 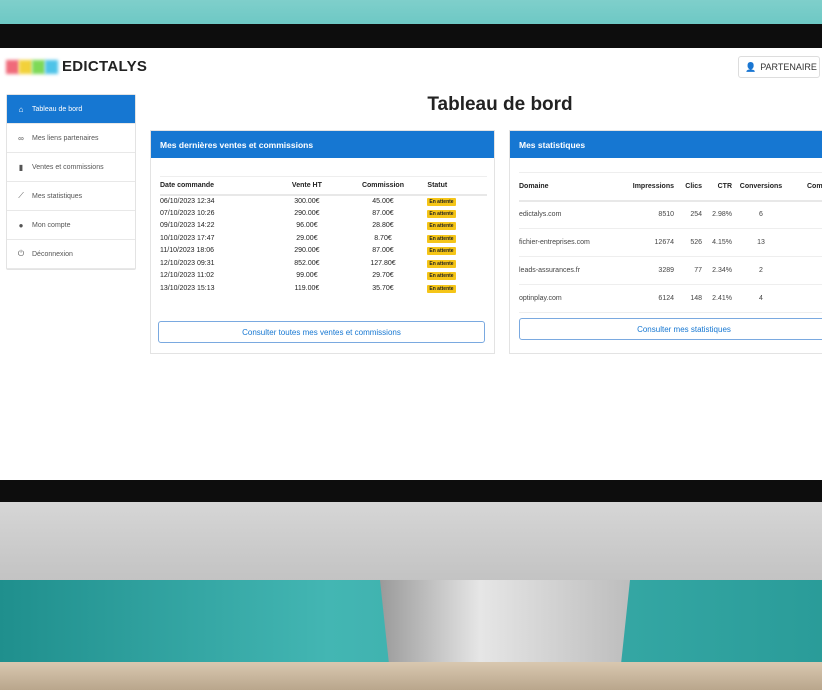 I want to click on table-cell: 119.00€, so click(x=307, y=288).